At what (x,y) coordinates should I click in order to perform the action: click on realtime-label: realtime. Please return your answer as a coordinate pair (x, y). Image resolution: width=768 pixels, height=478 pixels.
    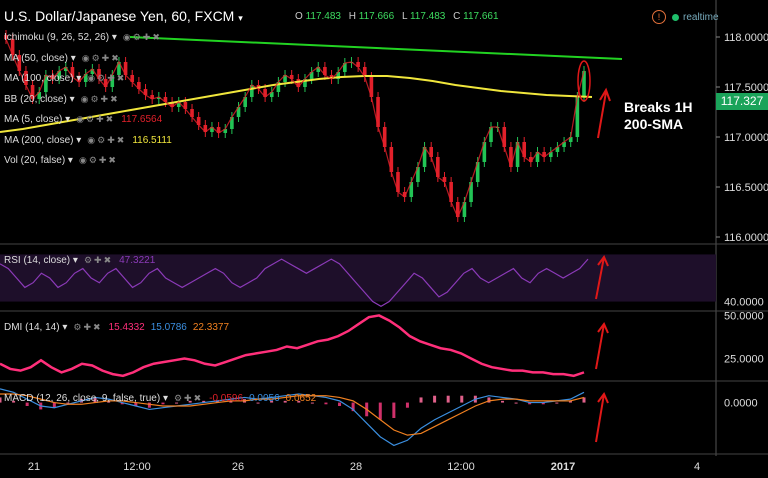
    Looking at the image, I should click on (701, 17).